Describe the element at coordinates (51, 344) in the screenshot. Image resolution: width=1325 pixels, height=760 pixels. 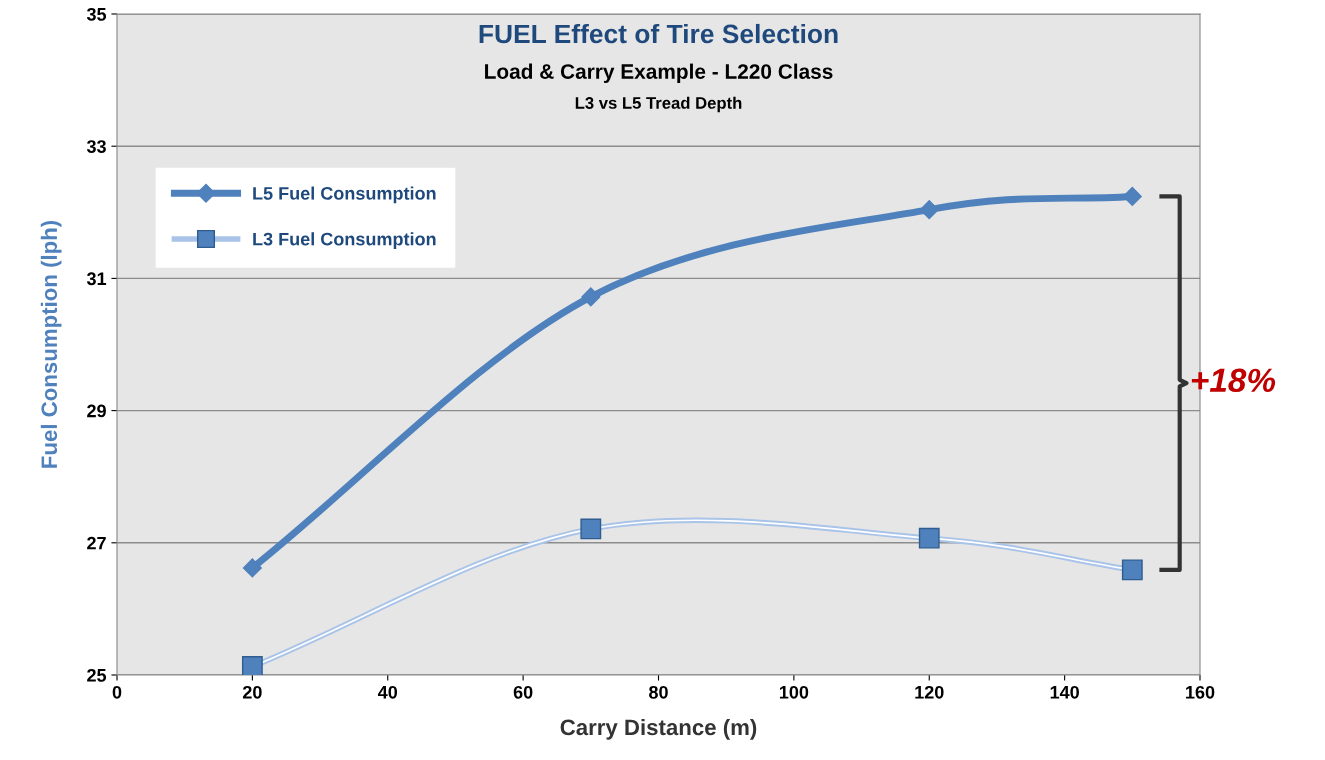
I see `y-axis-title: Fuel Consumption (lph)` at that location.